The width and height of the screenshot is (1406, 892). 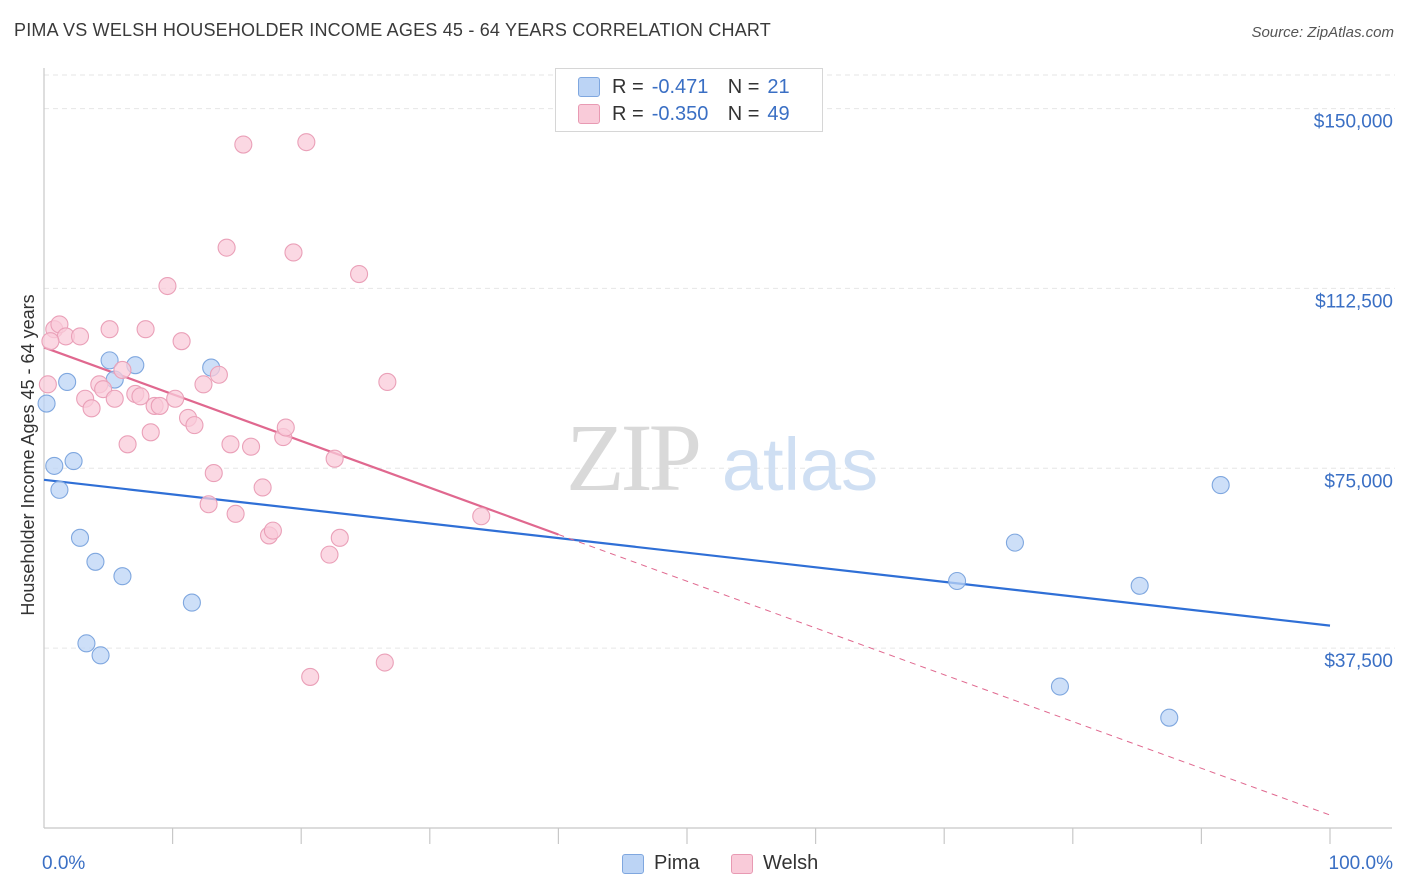 What do you see at coordinates (1353, 122) in the screenshot?
I see `y-tick-label: $150,000` at bounding box center [1353, 122].